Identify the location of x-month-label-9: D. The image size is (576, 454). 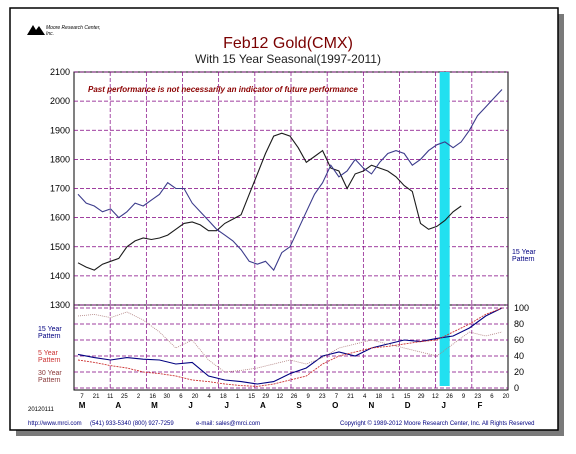
(408, 405).